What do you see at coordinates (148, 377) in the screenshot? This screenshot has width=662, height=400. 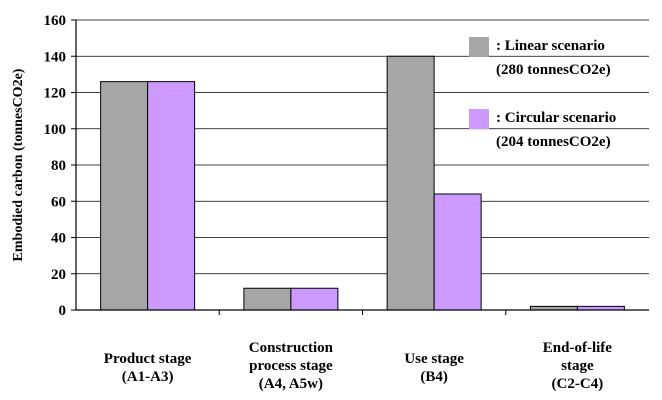 I see `x-category-label-line: (A1-A3)` at bounding box center [148, 377].